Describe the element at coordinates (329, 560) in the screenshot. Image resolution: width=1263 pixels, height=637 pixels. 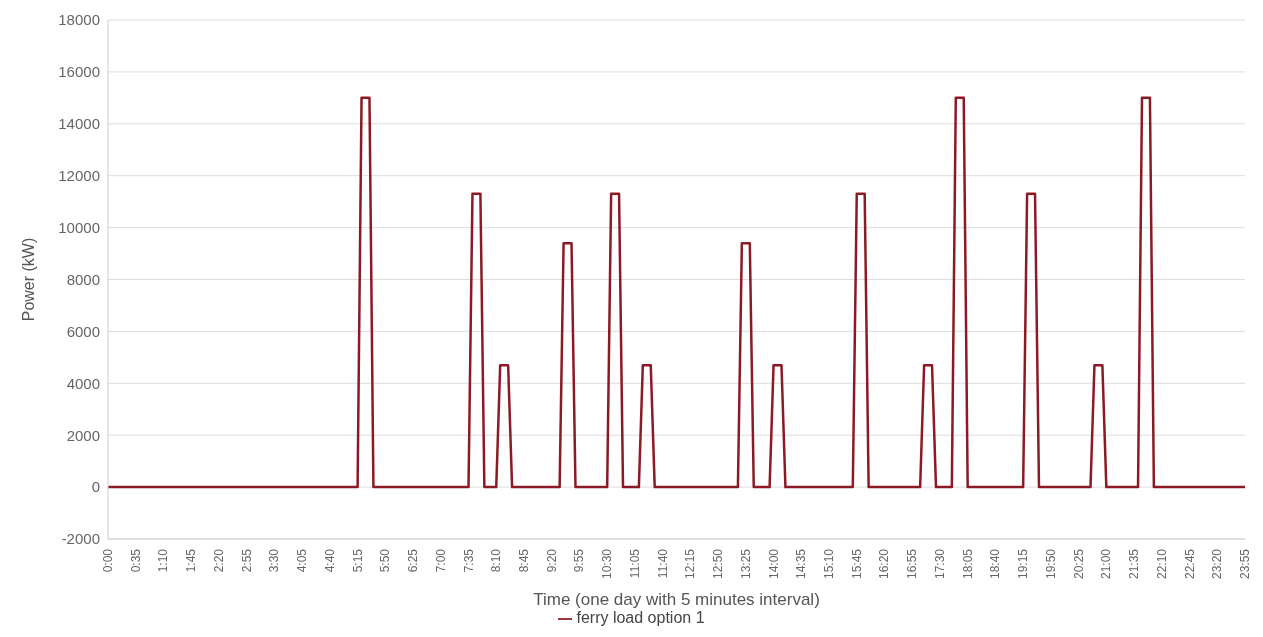
I see `x-tick-label: 4:40` at that location.